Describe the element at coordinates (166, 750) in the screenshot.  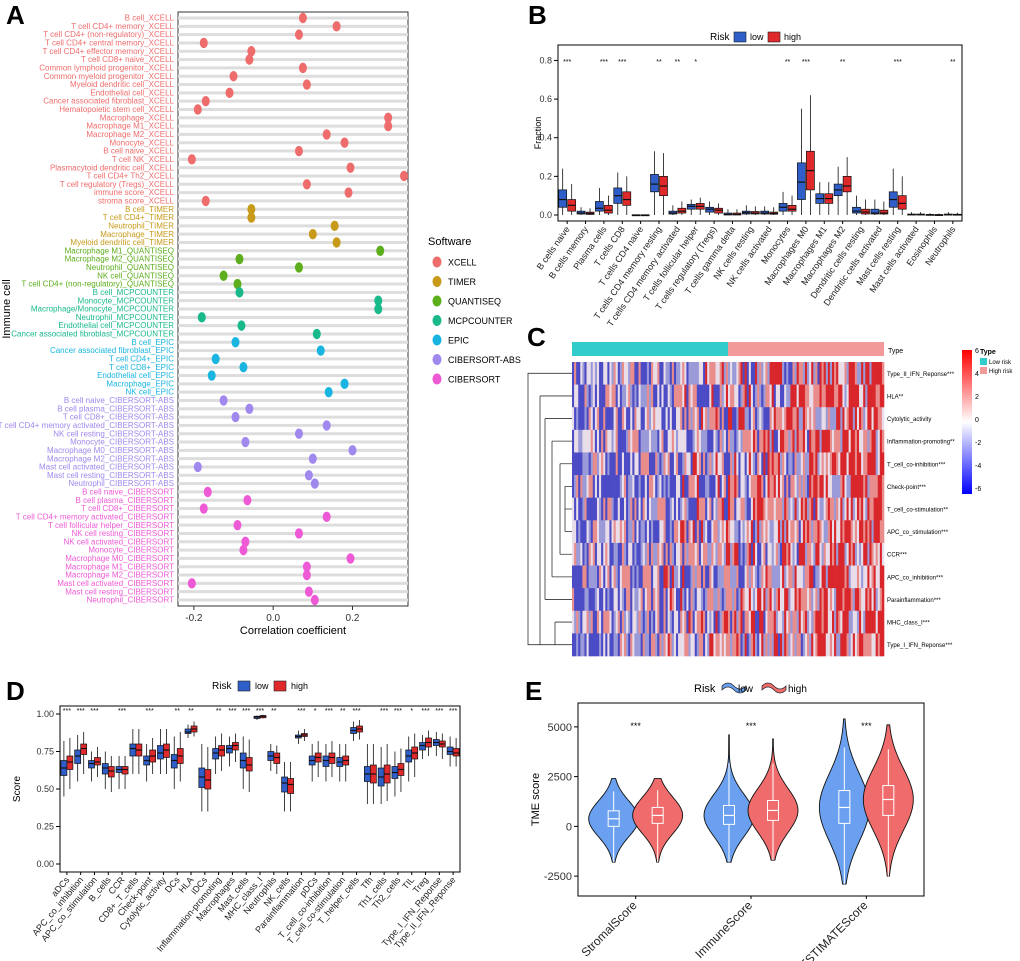
I see `box` at that location.